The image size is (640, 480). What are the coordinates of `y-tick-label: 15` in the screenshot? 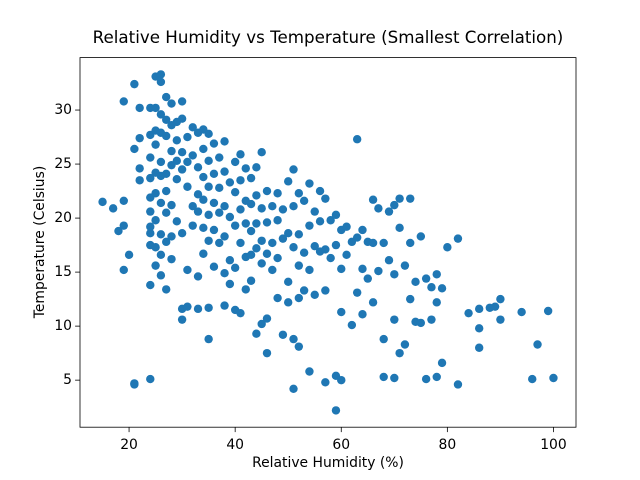 It's located at (63, 272).